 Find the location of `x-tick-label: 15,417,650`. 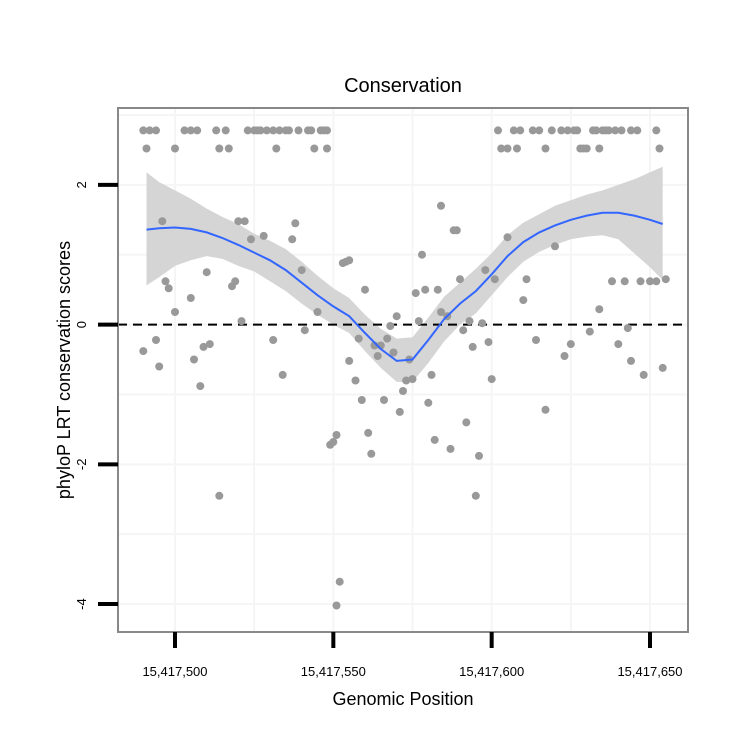

x-tick-label: 15,417,650 is located at coordinates (649, 671).